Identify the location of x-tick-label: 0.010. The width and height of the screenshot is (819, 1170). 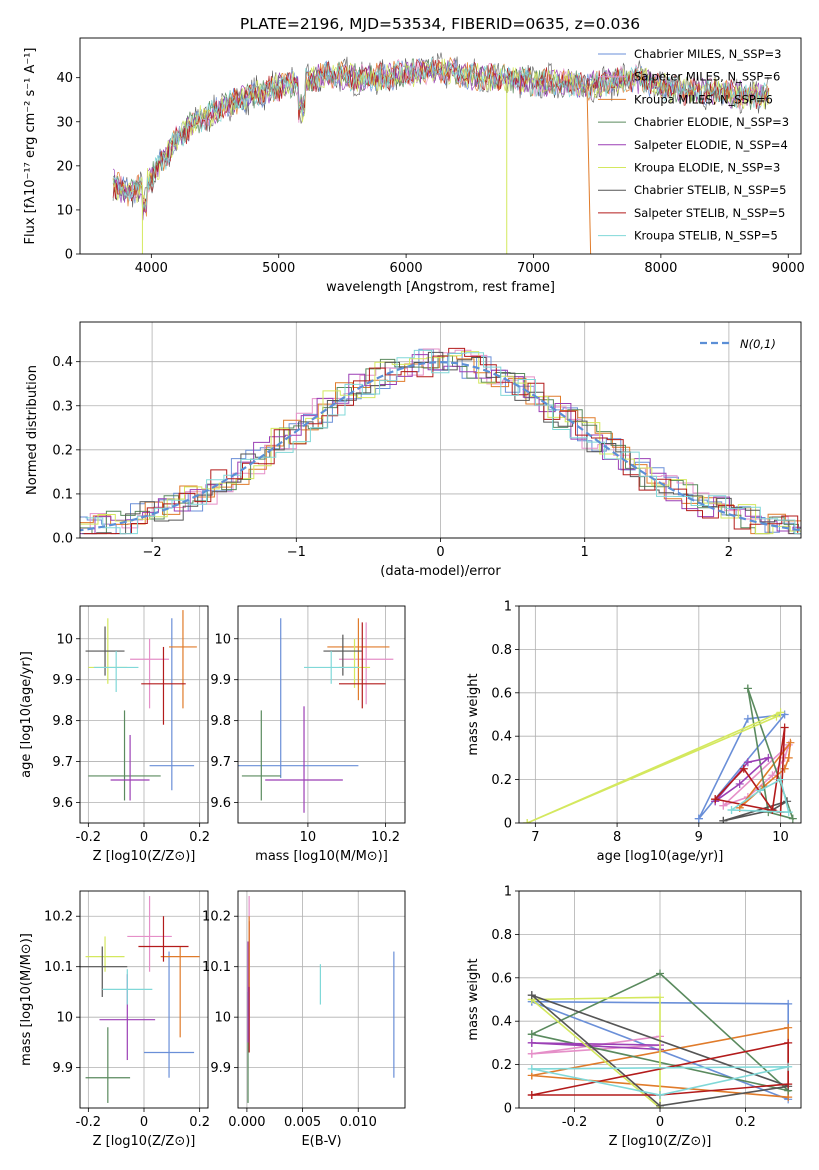
(358, 1122).